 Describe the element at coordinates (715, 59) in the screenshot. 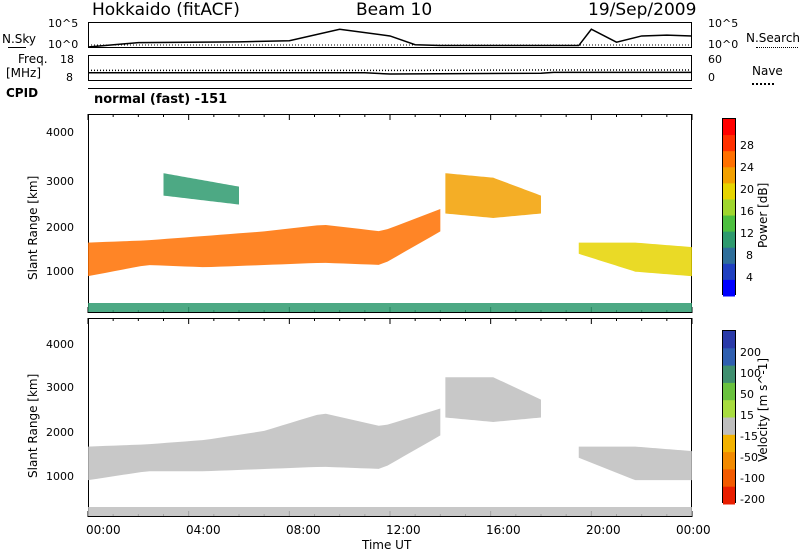

I see `nave-tick-top: 60` at that location.